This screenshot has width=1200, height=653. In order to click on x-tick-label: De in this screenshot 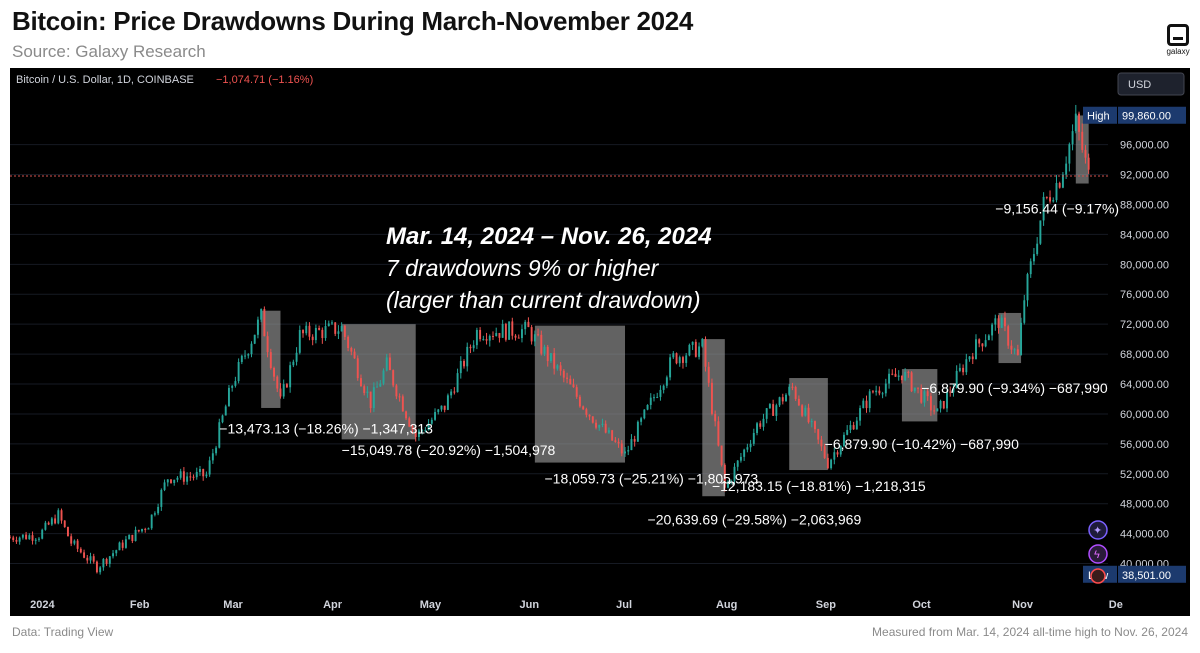, I will do `click(1116, 605)`.